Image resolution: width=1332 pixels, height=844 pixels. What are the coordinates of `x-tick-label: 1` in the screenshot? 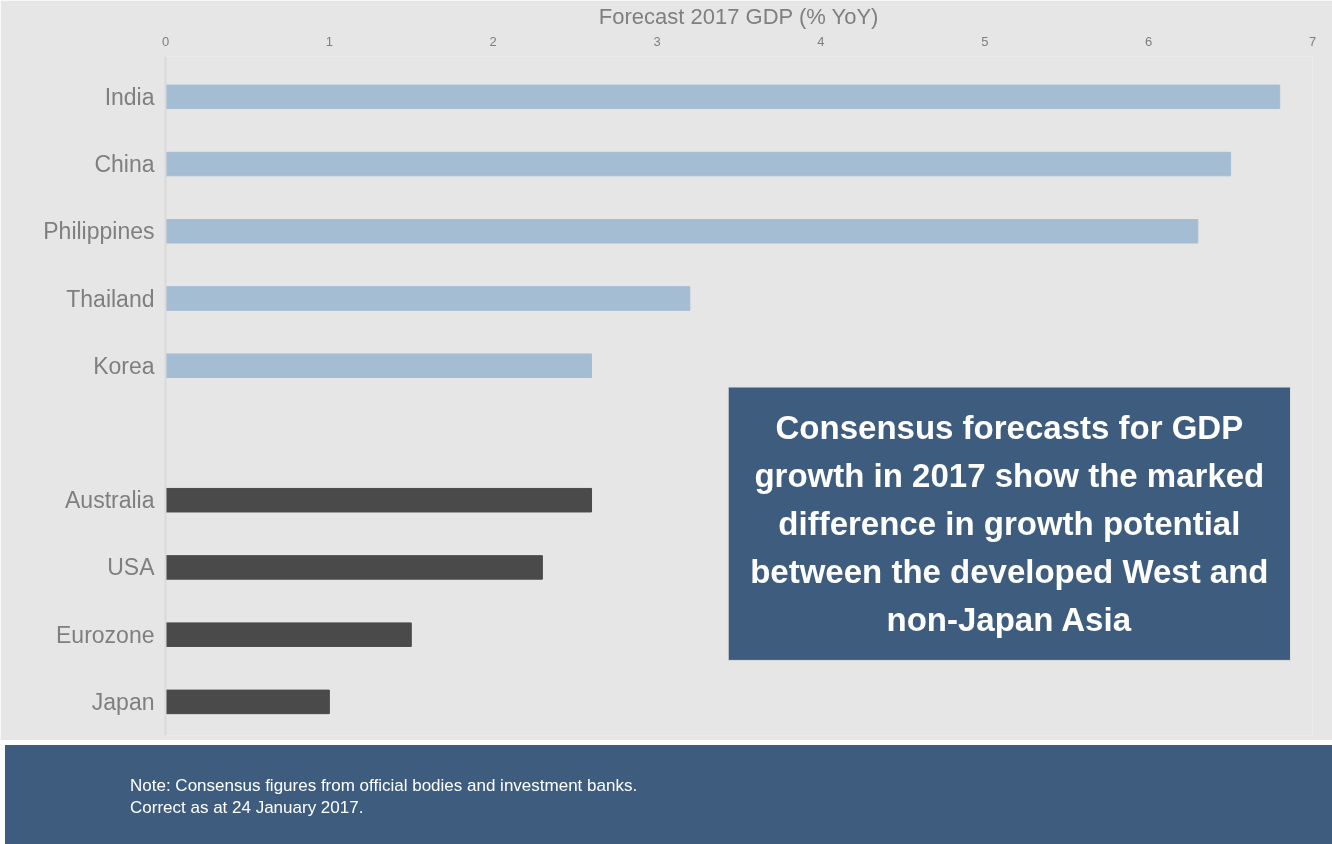 It's located at (329, 41).